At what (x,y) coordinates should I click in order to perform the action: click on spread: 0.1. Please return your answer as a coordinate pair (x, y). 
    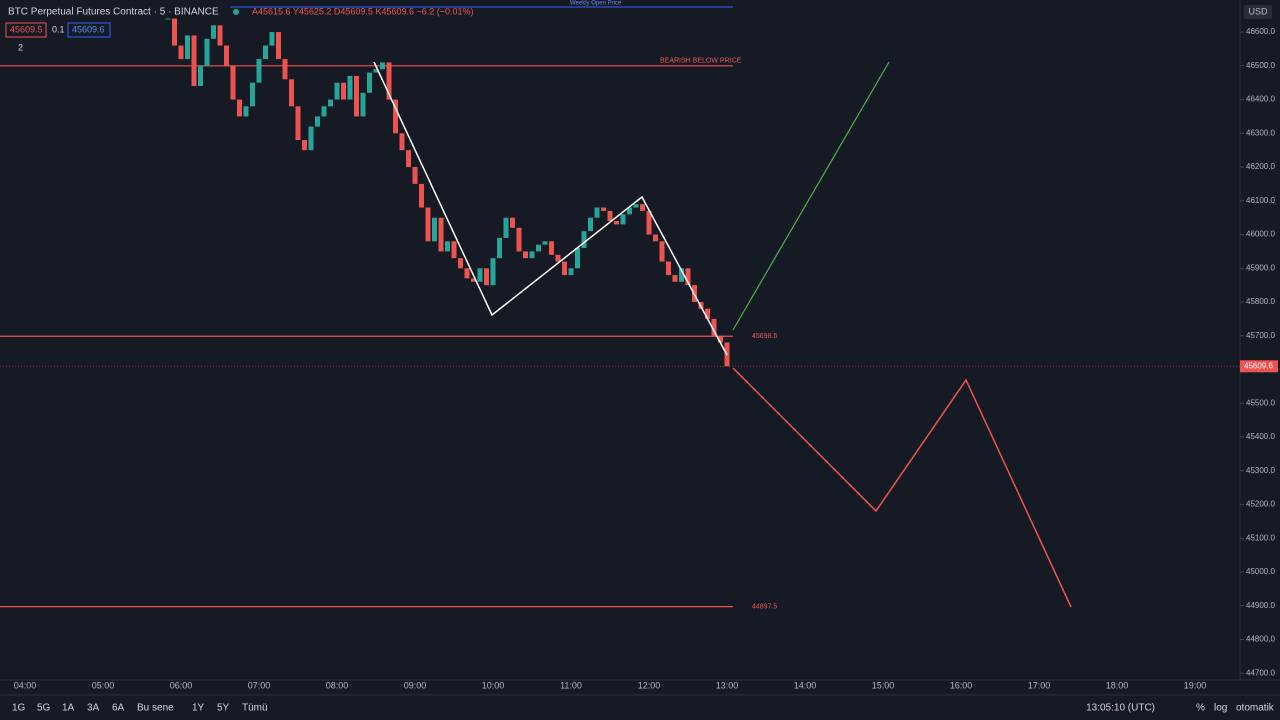
    Looking at the image, I should click on (58, 29).